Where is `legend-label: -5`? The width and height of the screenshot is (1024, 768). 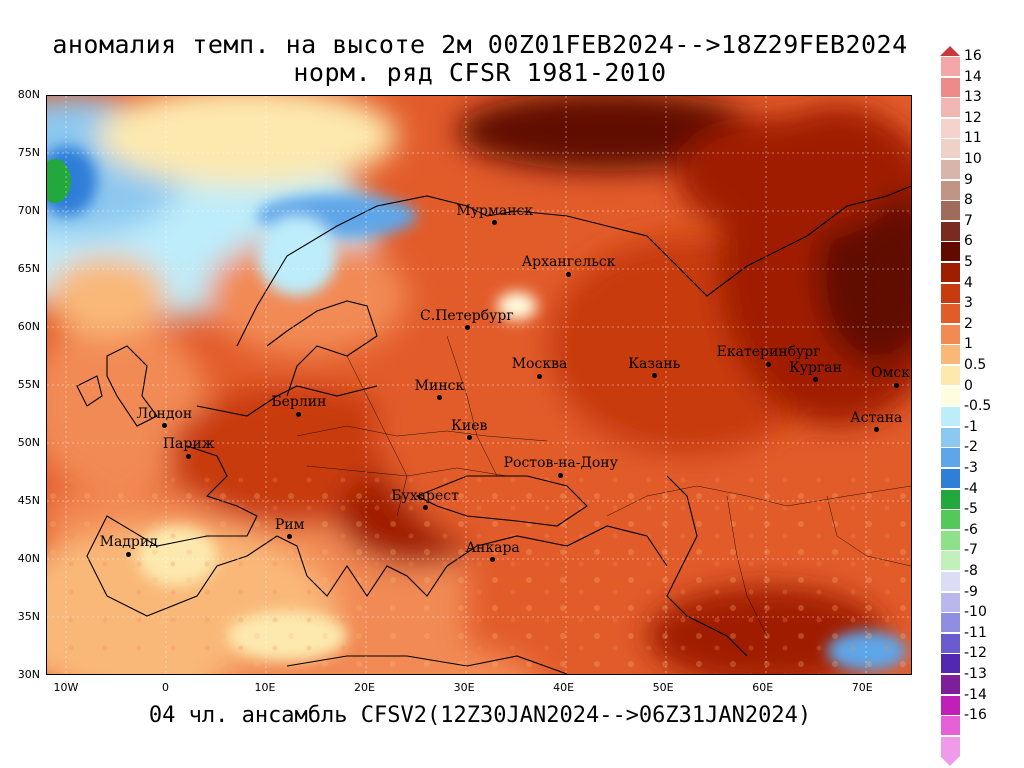
legend-label: -5 is located at coordinates (971, 509).